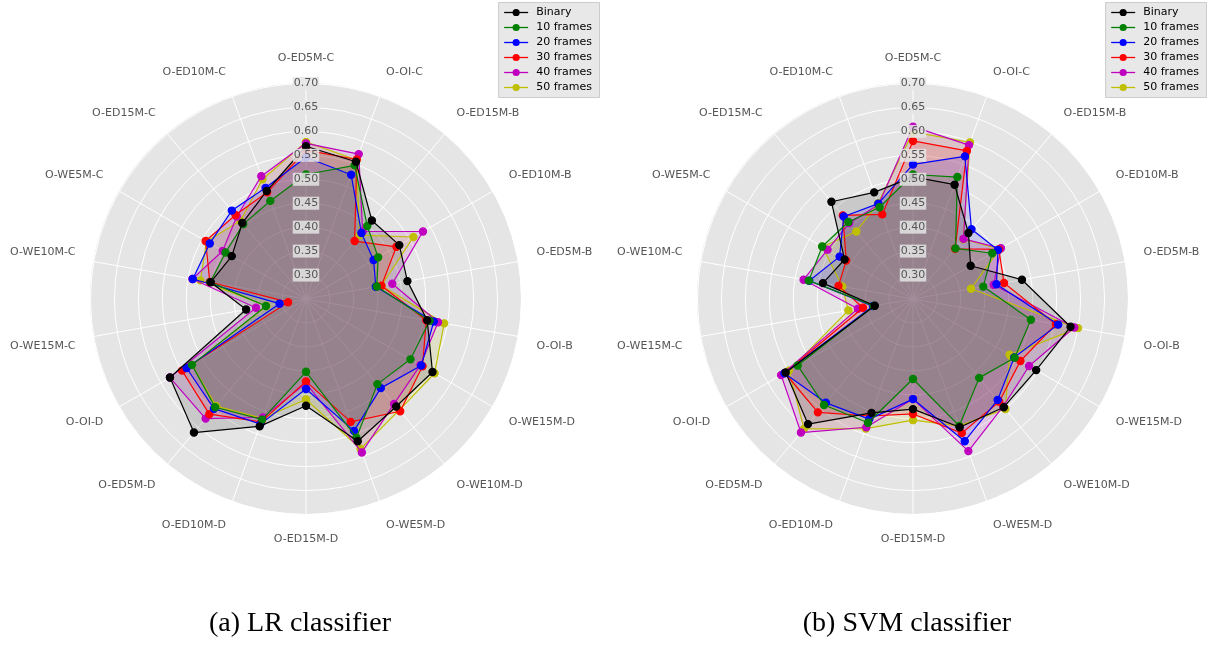 The width and height of the screenshot is (1214, 648). I want to click on text: (b) SVM classifier, so click(907, 622).